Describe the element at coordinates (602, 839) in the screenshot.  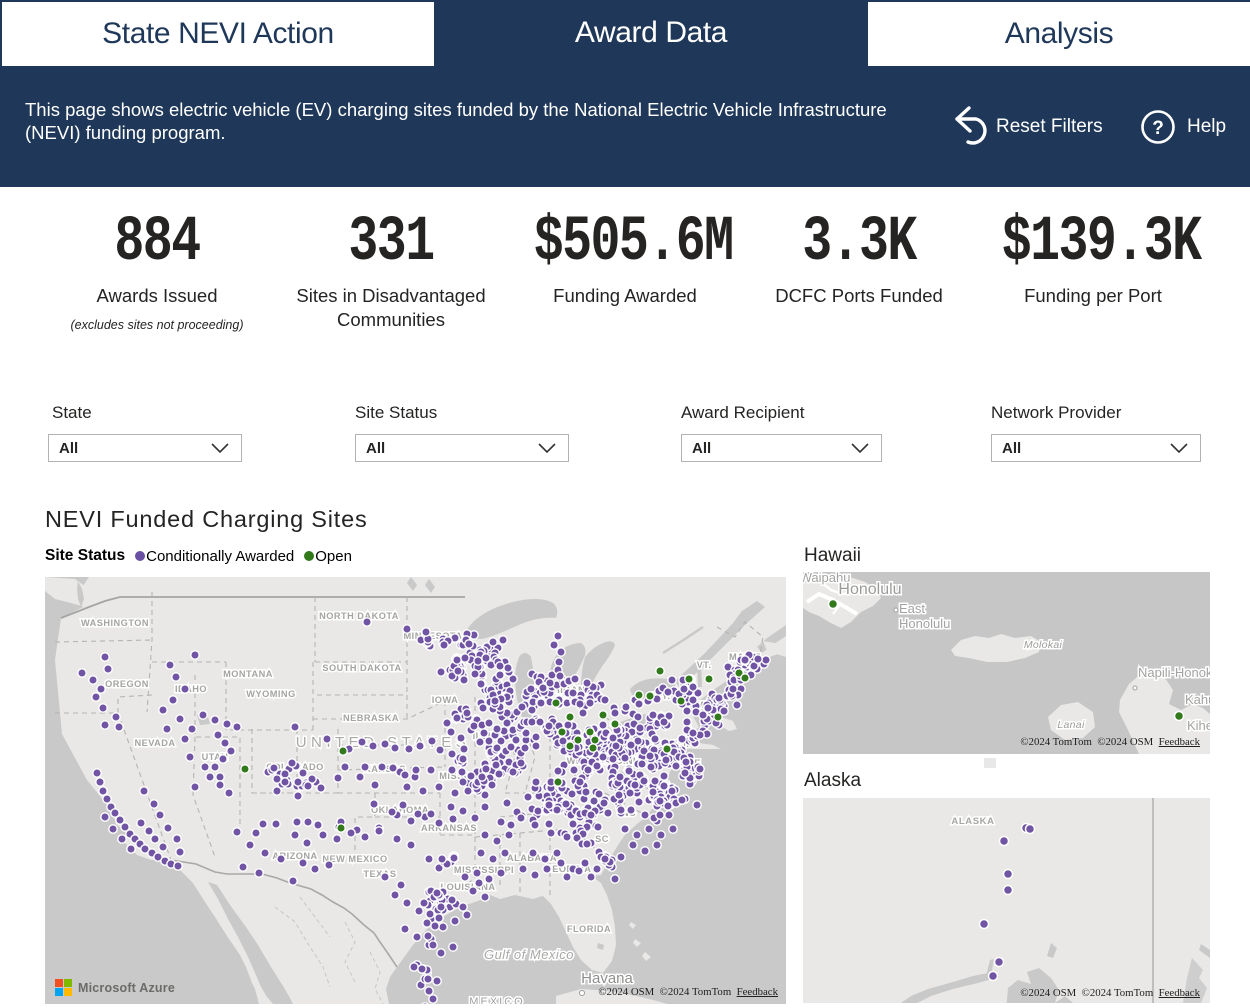
I see `svg-text: SC` at that location.